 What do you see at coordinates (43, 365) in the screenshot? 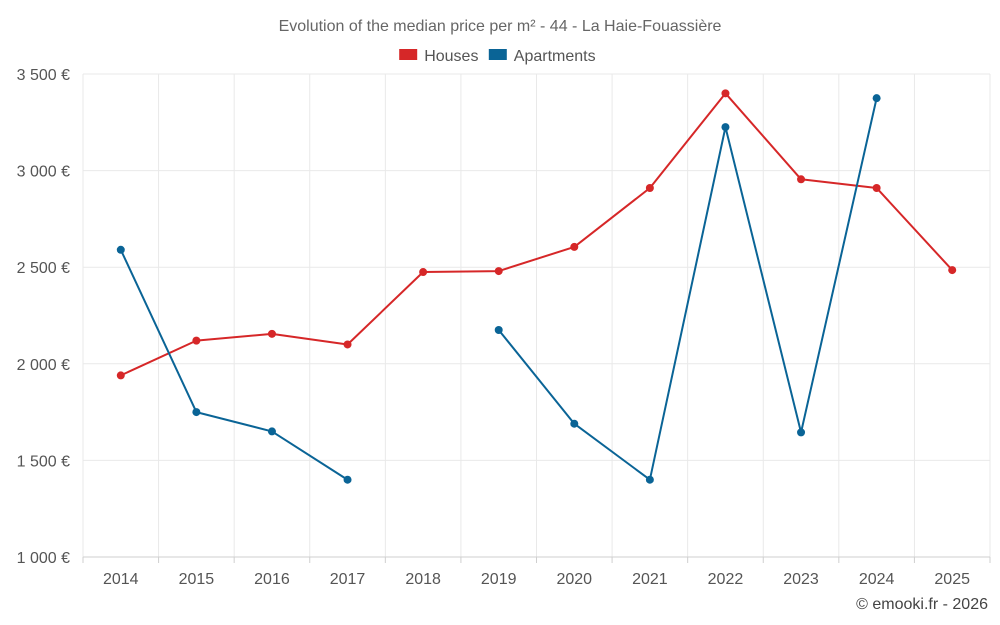
I see `y-tick-label: 2 000 €` at bounding box center [43, 365].